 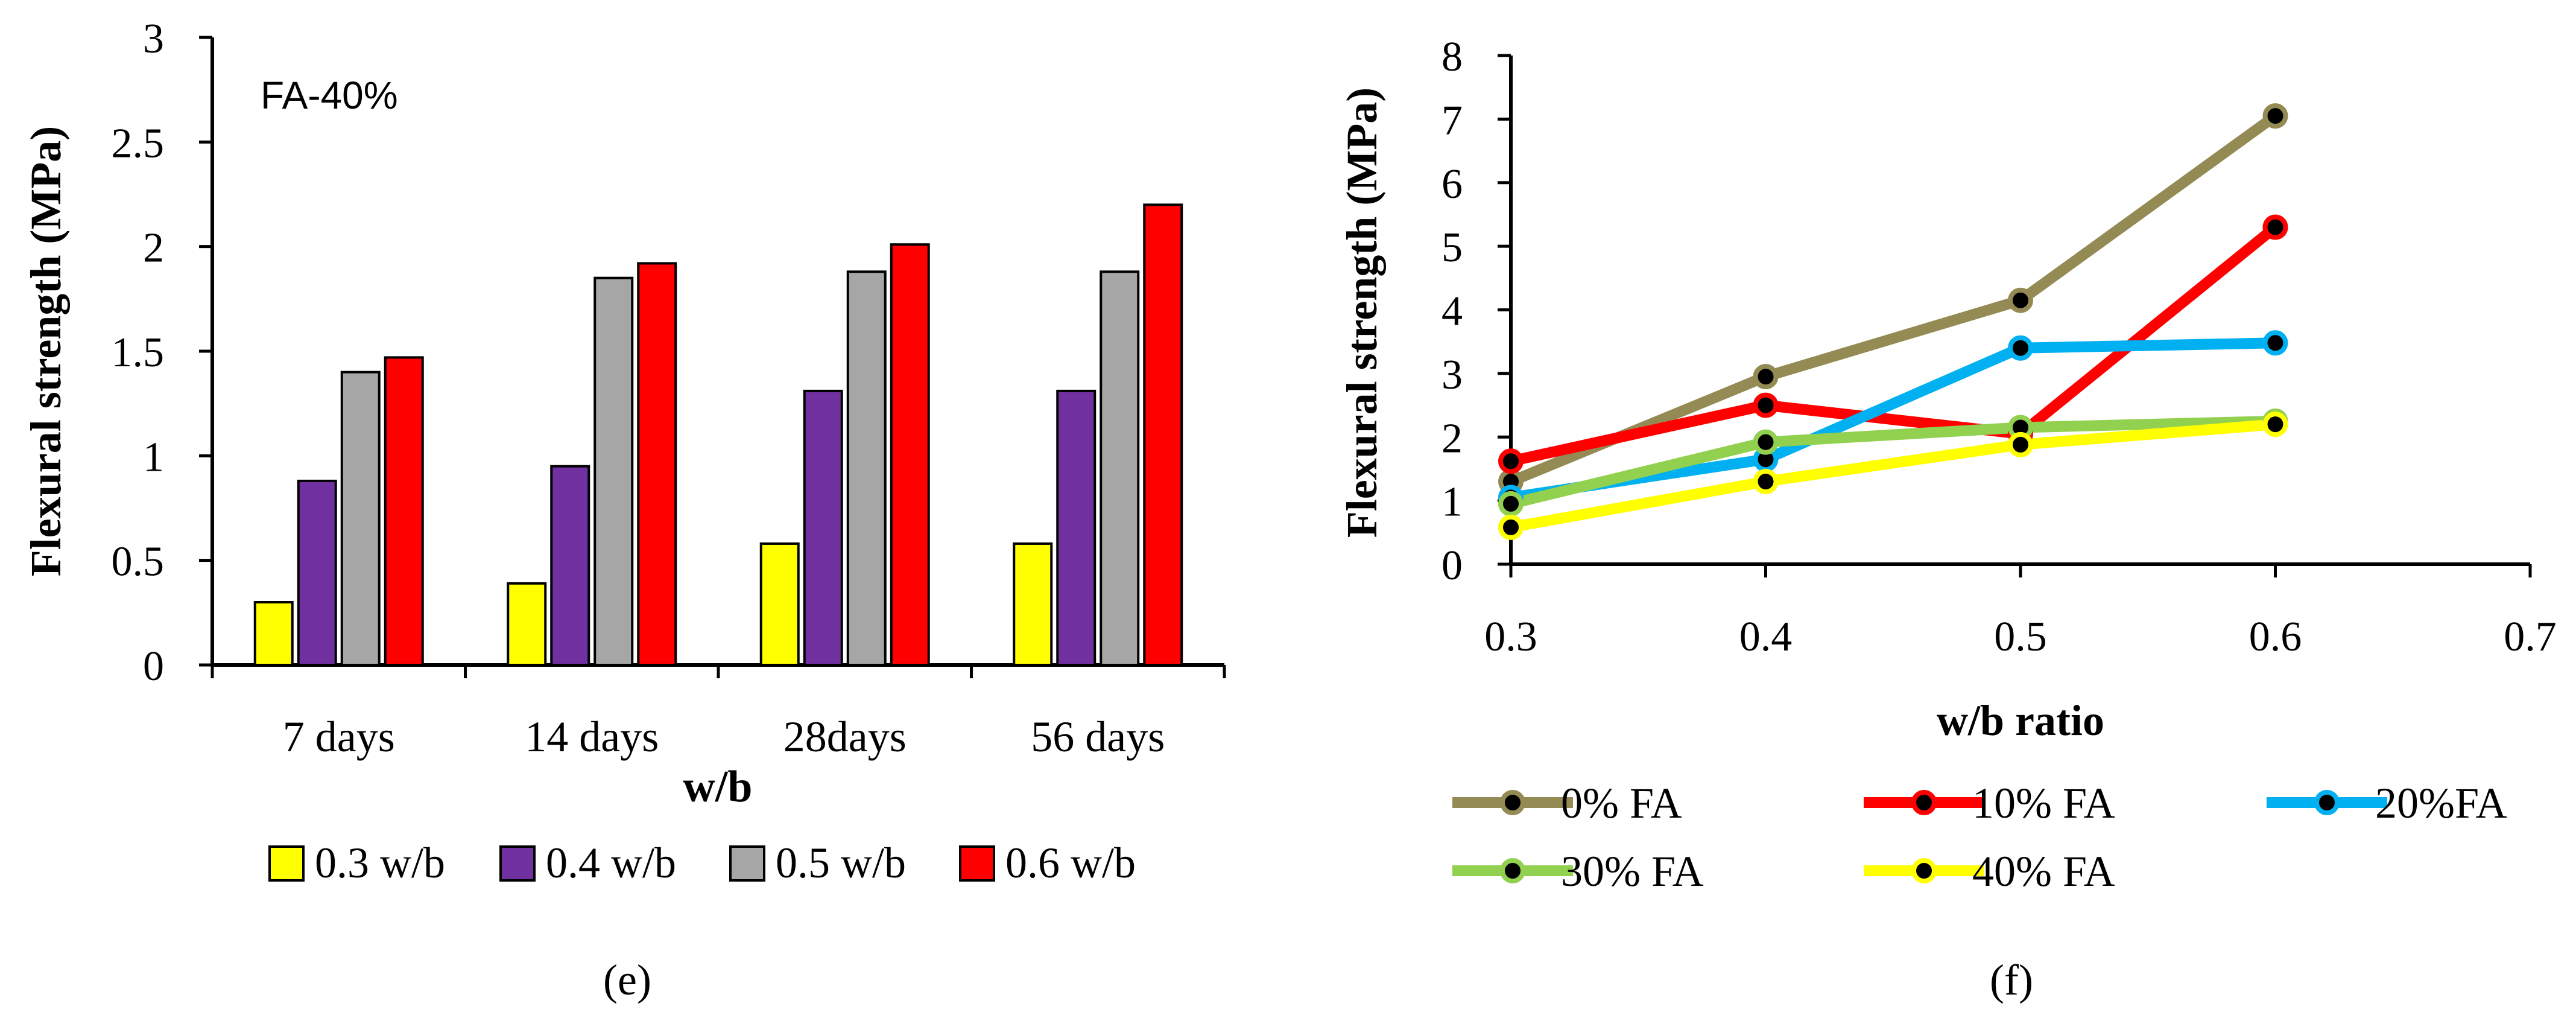 What do you see at coordinates (138, 352) in the screenshot?
I see `y-tick-label: 1.5` at bounding box center [138, 352].